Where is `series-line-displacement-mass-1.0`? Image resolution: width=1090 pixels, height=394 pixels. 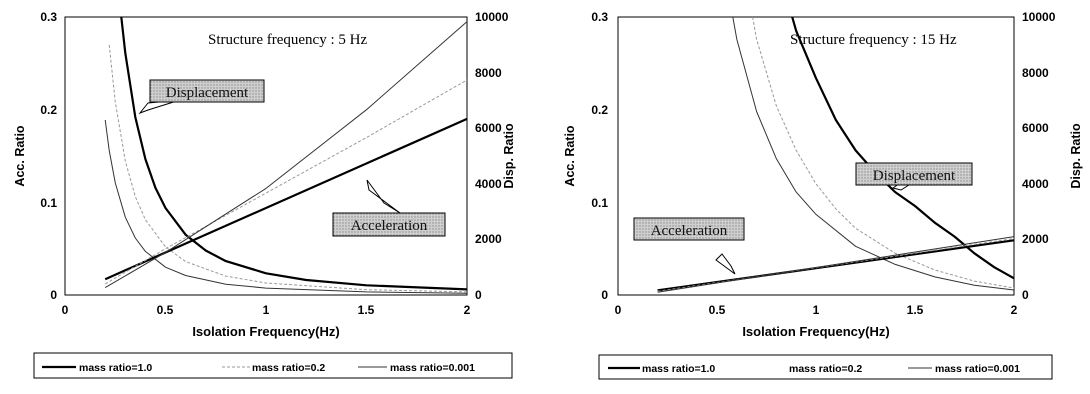
series-line-displacement-mass-1.0 is located at coordinates (903, 148).